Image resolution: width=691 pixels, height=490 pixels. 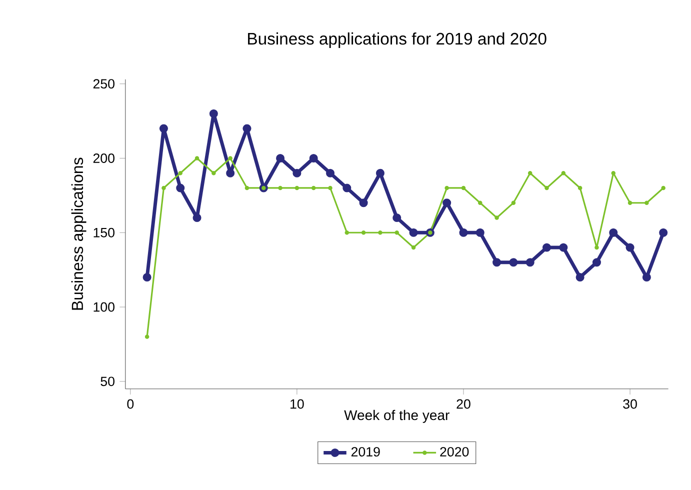 I want to click on x-tick-label: 20, so click(x=463, y=404).